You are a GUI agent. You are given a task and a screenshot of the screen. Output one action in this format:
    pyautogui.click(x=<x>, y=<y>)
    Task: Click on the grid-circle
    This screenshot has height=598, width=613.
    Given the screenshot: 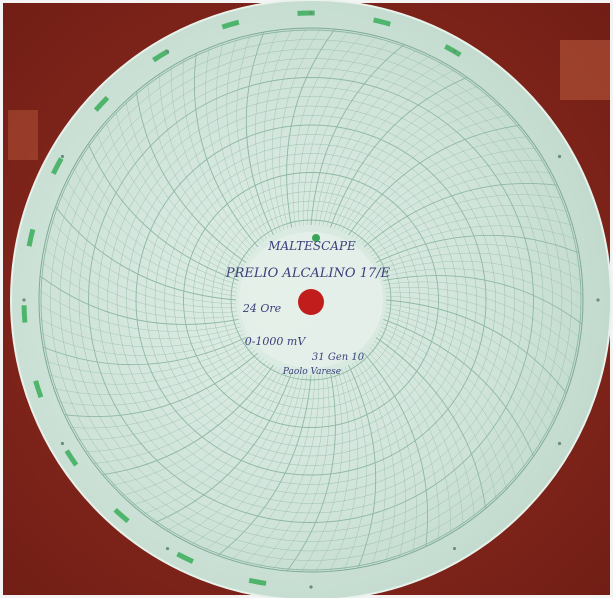 What is the action you would take?
    pyautogui.click(x=311, y=300)
    